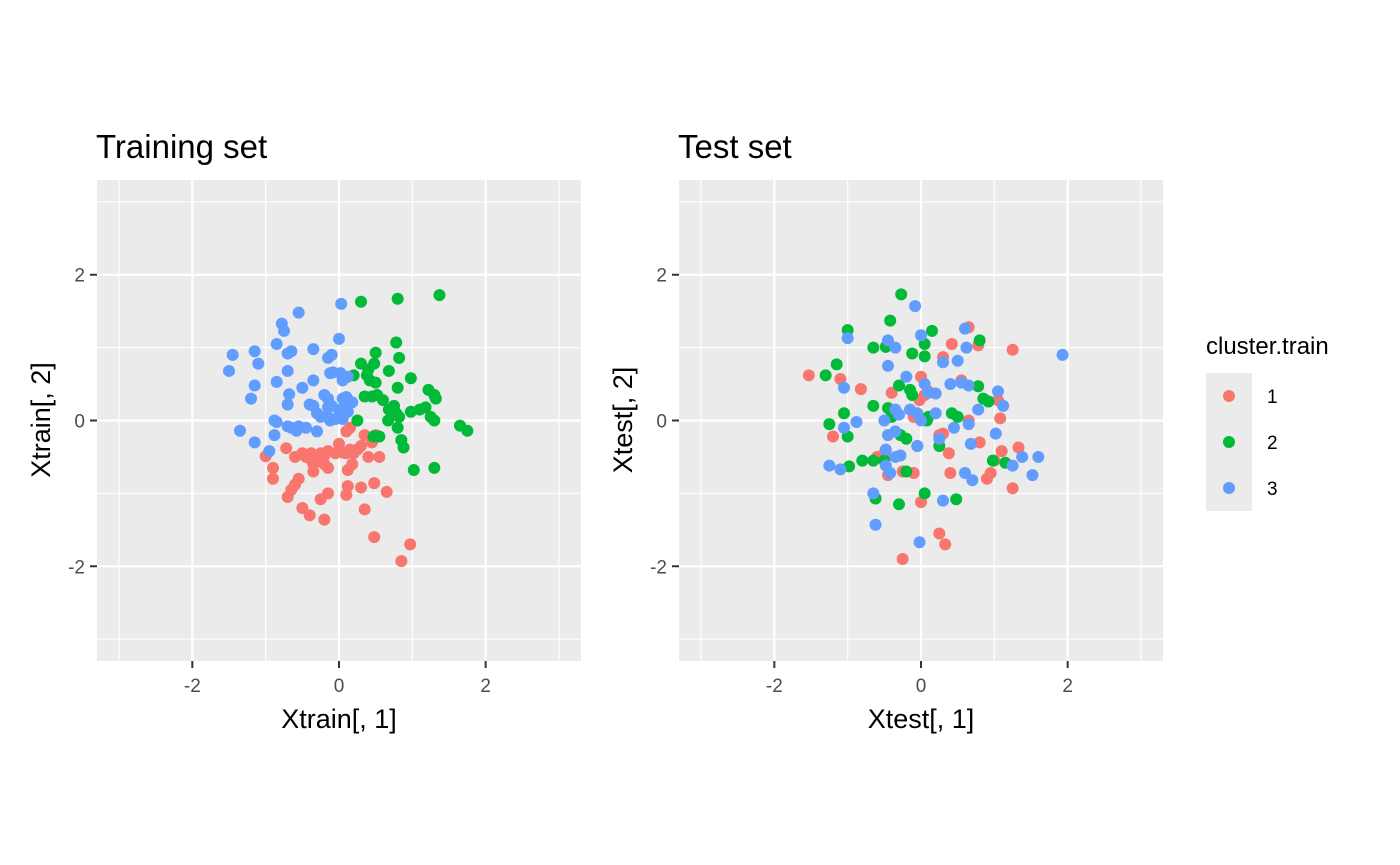 The image size is (1400, 865). Describe the element at coordinates (1272, 443) in the screenshot. I see `legend-label: 2` at that location.